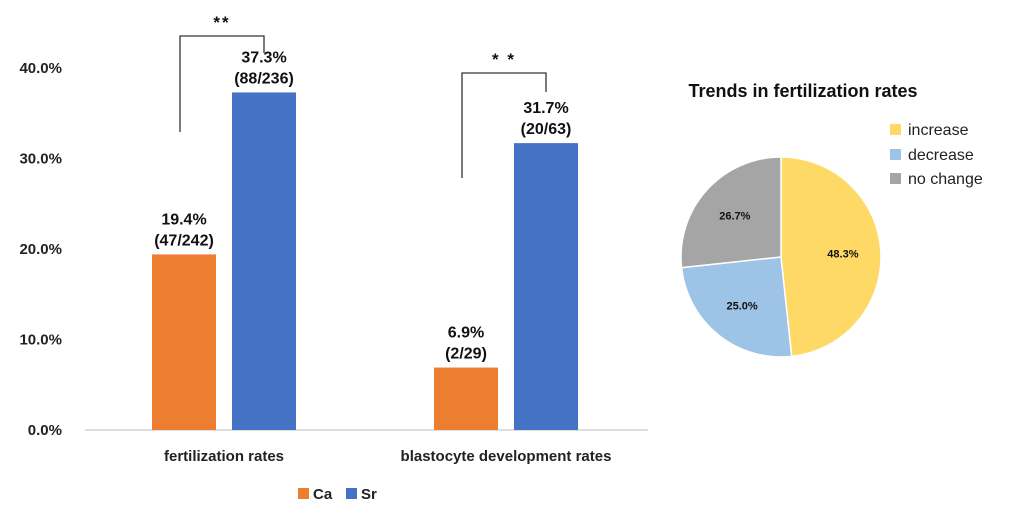 This screenshot has width=1032, height=528. I want to click on y-tick-label: 0.0%, so click(45, 430).